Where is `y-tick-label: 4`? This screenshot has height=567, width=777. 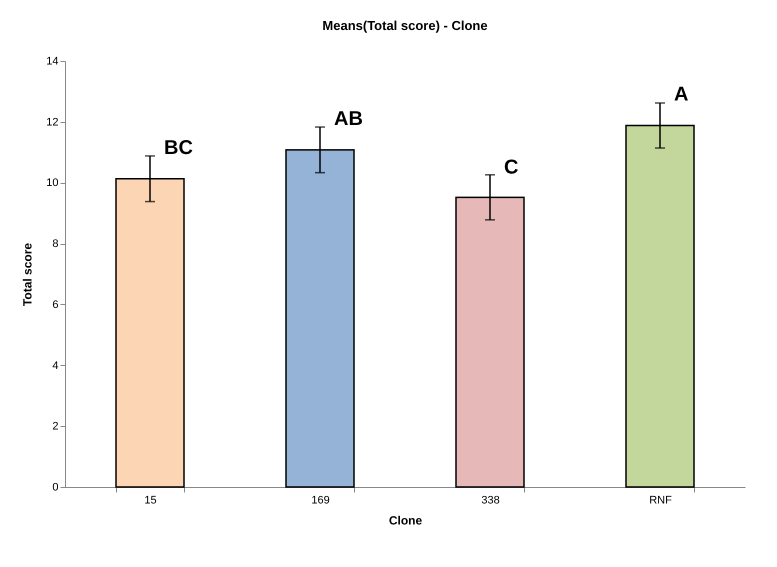
y-tick-label: 4 is located at coordinates (55, 366).